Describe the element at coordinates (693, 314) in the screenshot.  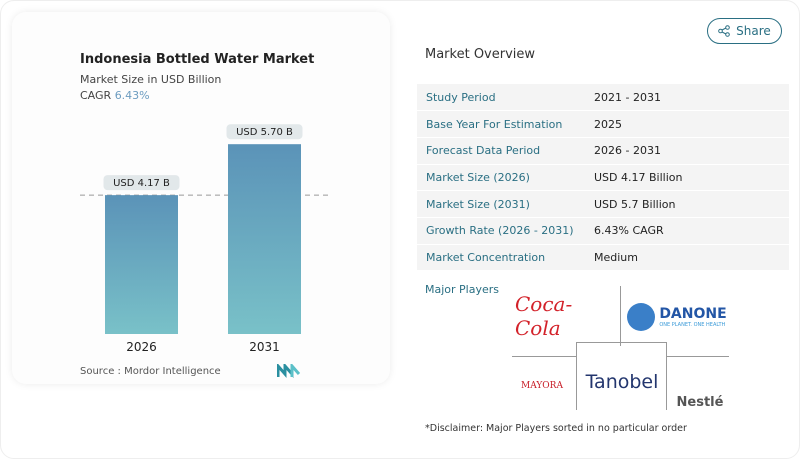
I see `danone-text: DANONE` at that location.